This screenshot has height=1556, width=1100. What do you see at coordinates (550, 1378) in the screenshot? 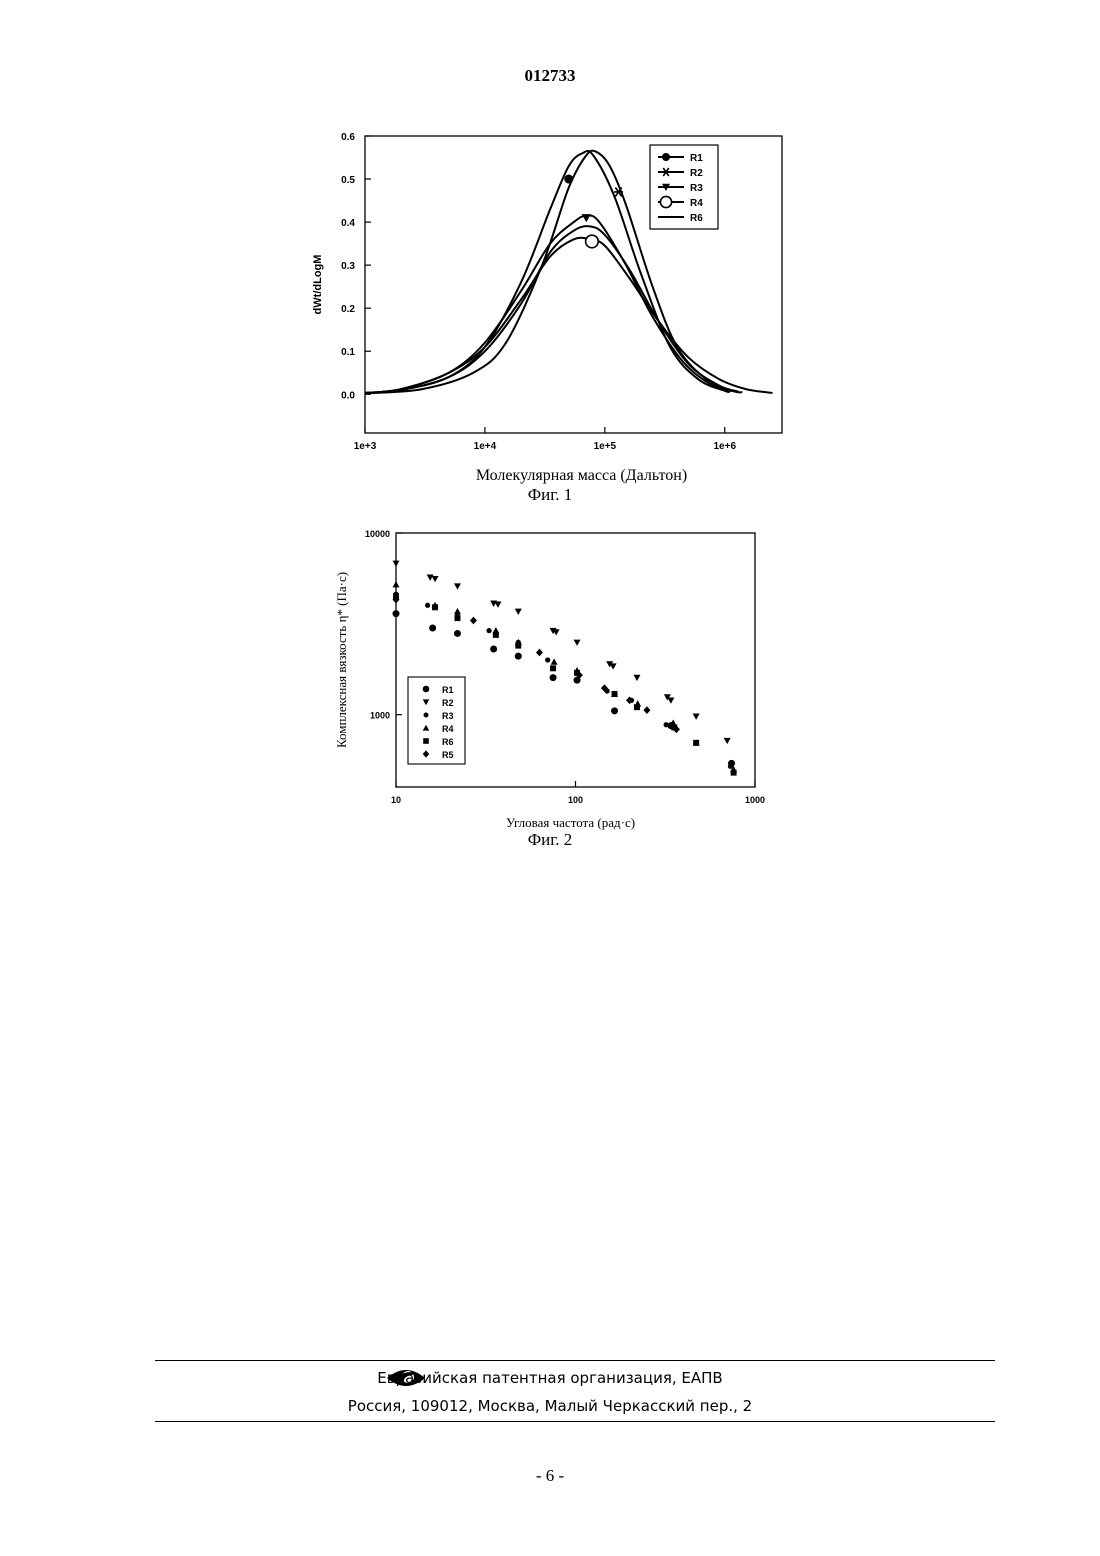
I see `footer-organization: Евразийская патентная организация, ЕАПВ` at bounding box center [550, 1378].